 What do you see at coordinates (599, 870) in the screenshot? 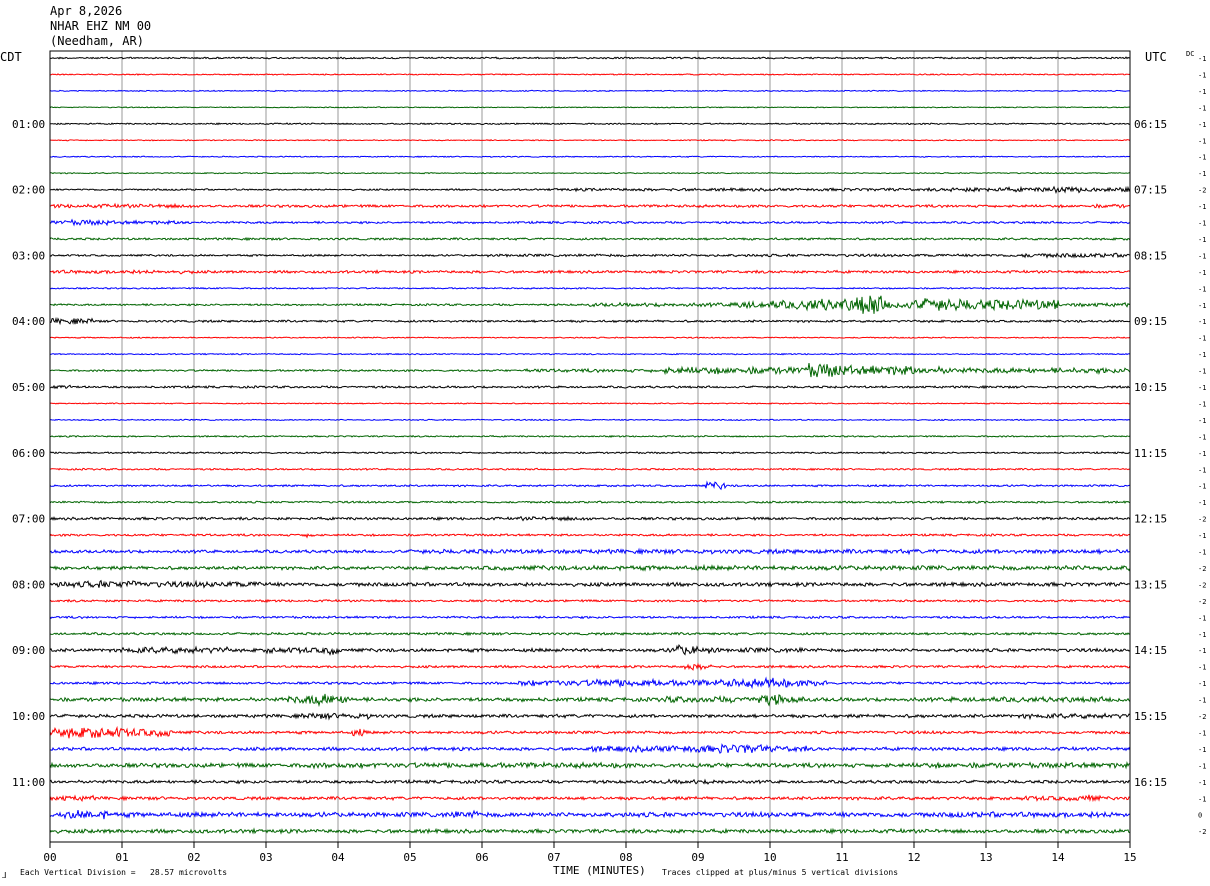
I see `xaxis-title: TIME (MINUTES)` at bounding box center [599, 870].